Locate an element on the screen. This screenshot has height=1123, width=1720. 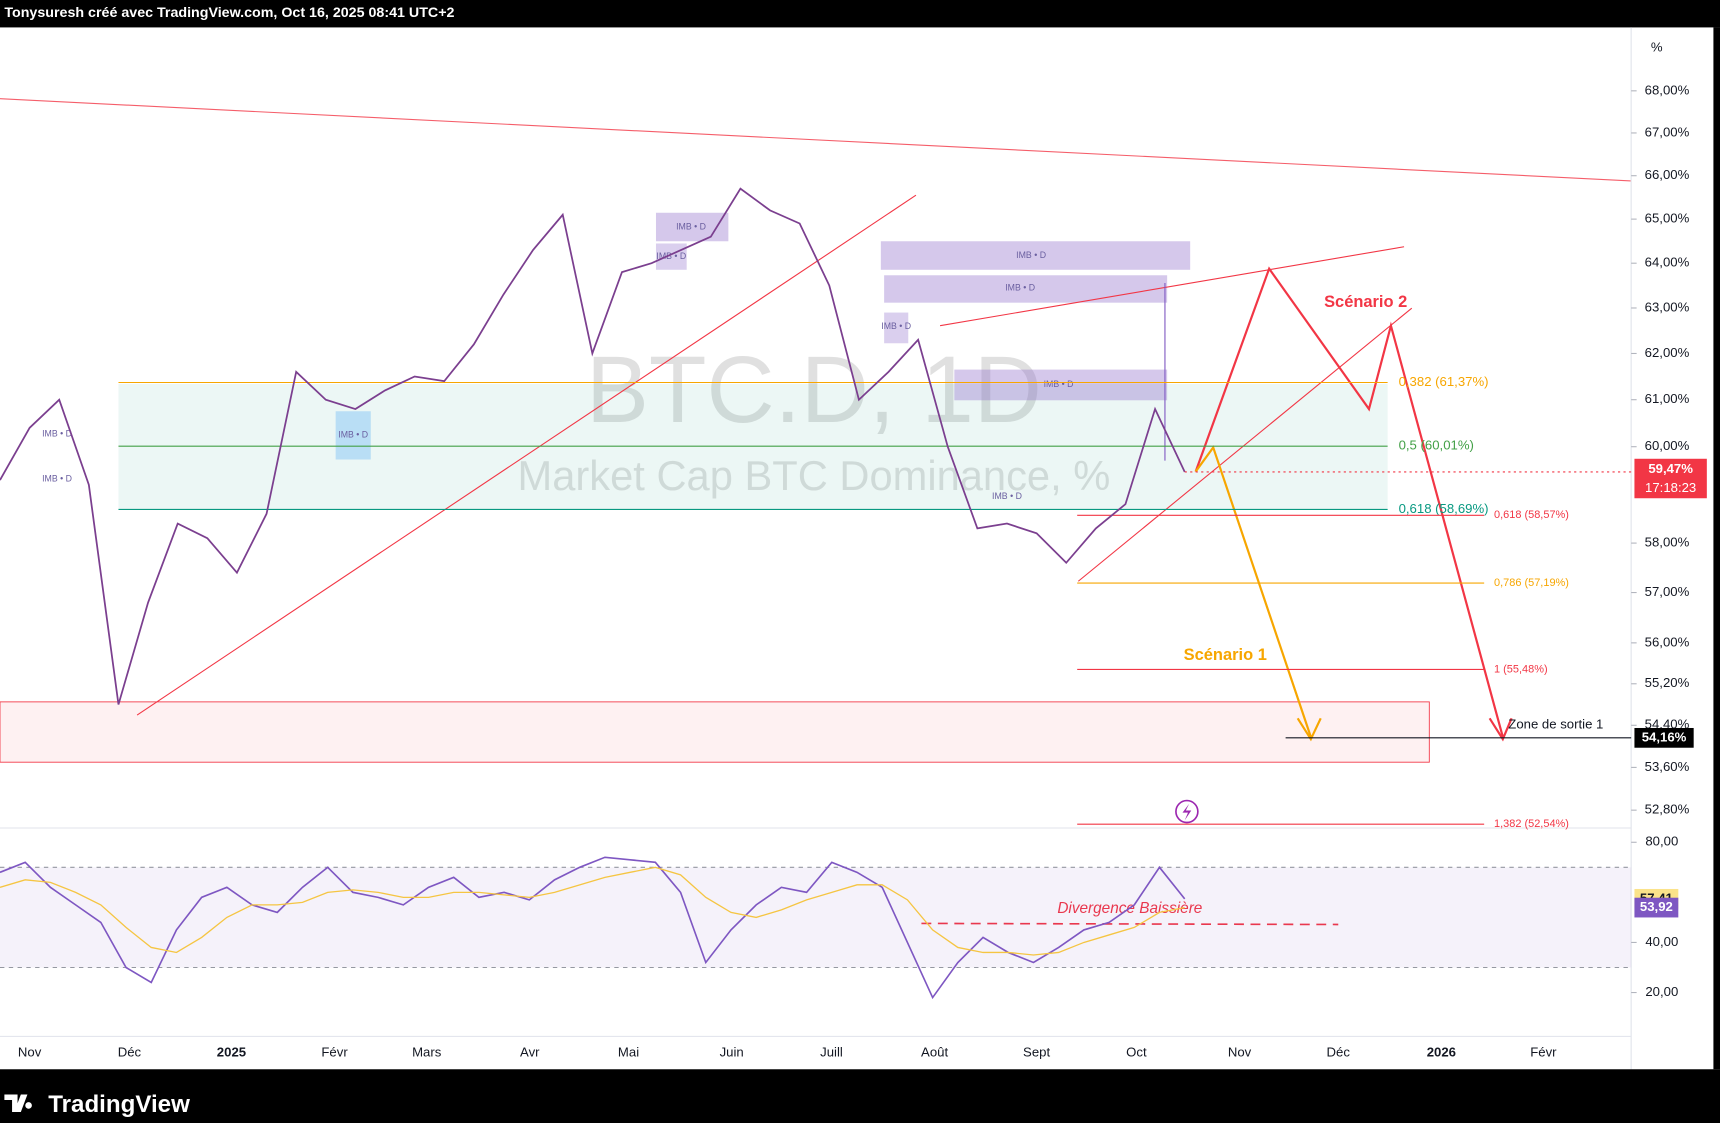
rsi-band is located at coordinates (816, 917).